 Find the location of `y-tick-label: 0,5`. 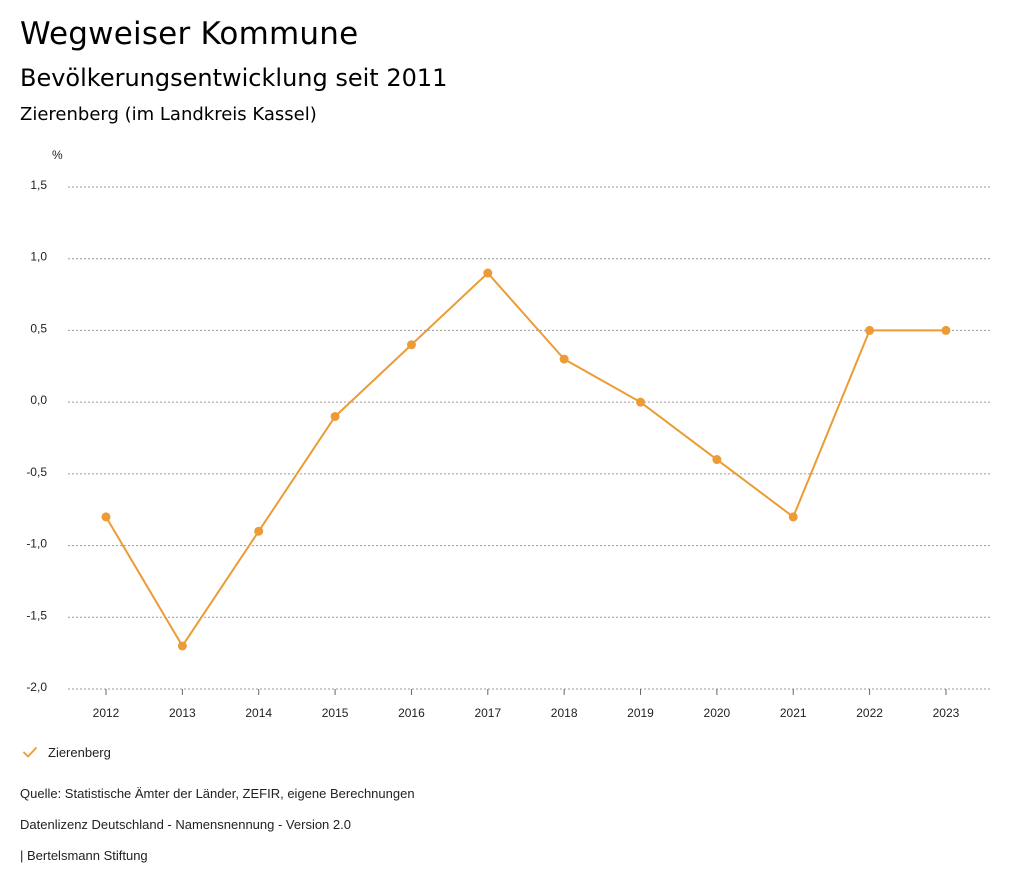

y-tick-label: 0,5 is located at coordinates (38, 328).